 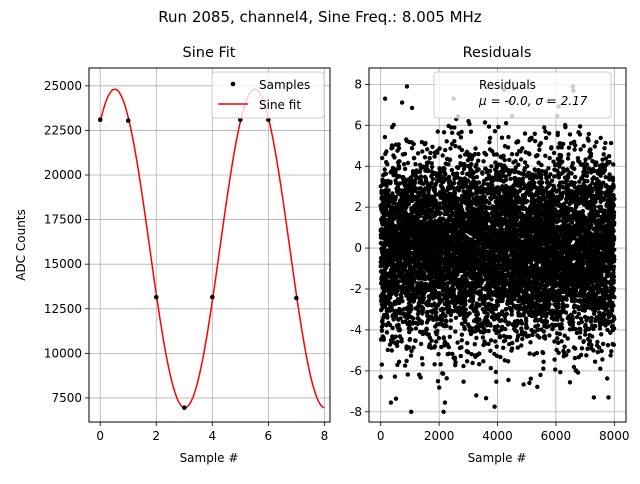 What do you see at coordinates (284, 85) in the screenshot?
I see `legend-samples-label: Samples` at bounding box center [284, 85].